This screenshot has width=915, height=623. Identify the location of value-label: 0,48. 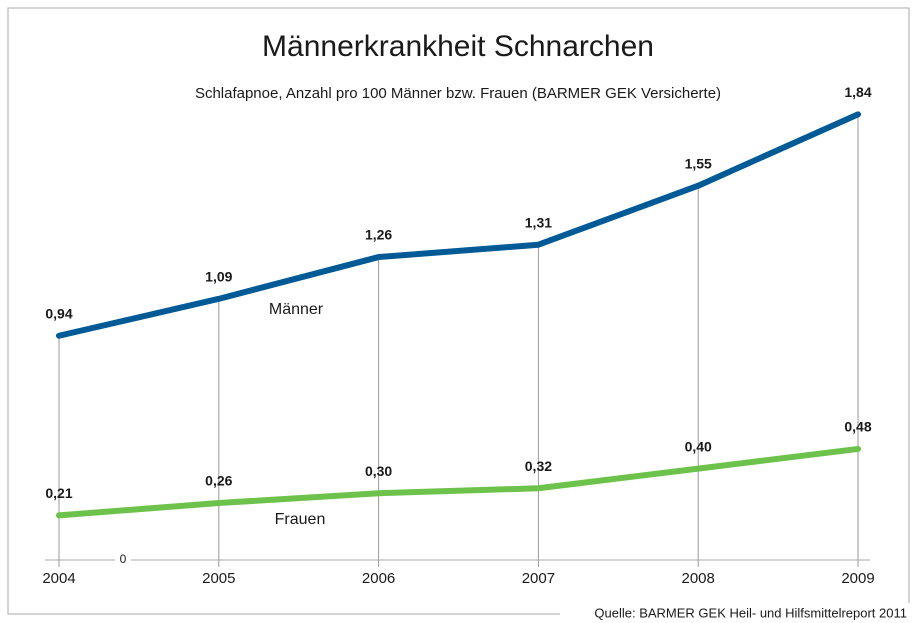
(857, 427).